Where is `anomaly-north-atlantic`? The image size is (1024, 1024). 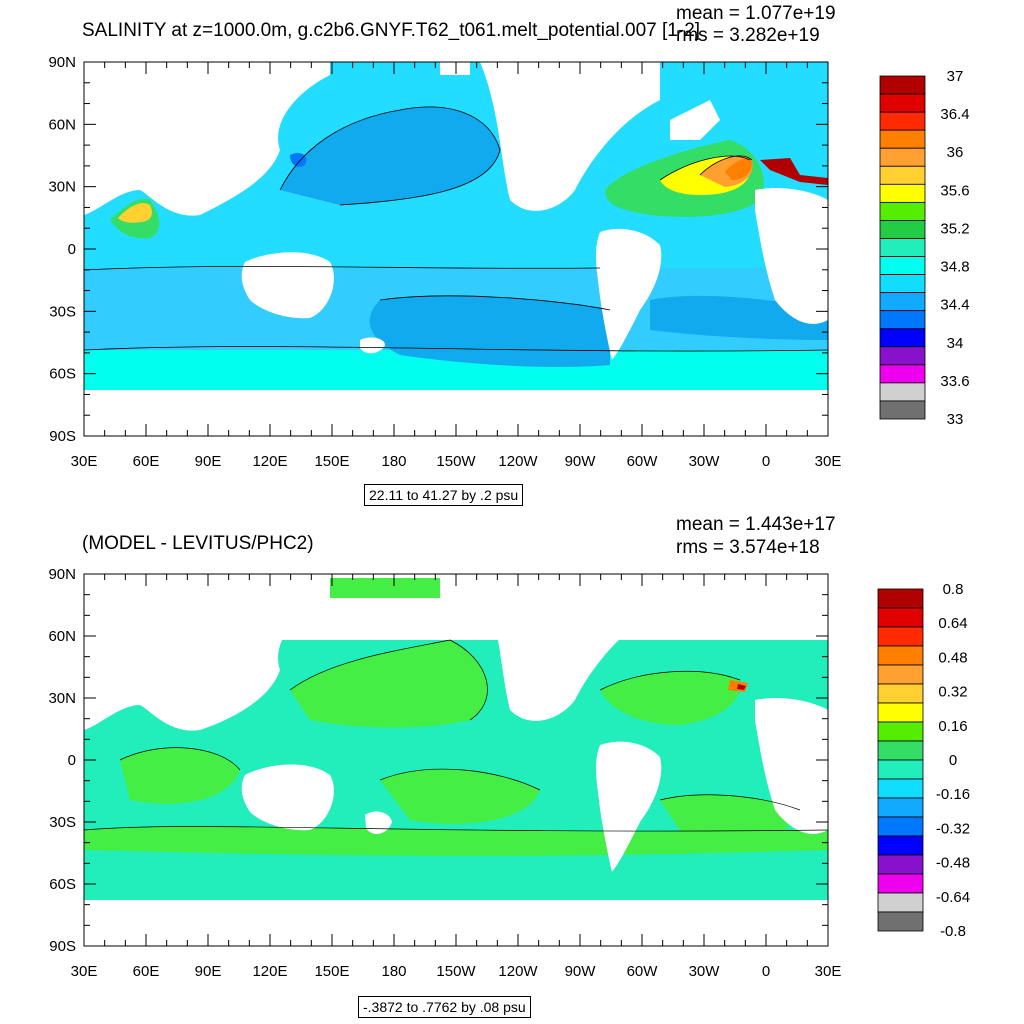 anomaly-north-atlantic is located at coordinates (670, 698).